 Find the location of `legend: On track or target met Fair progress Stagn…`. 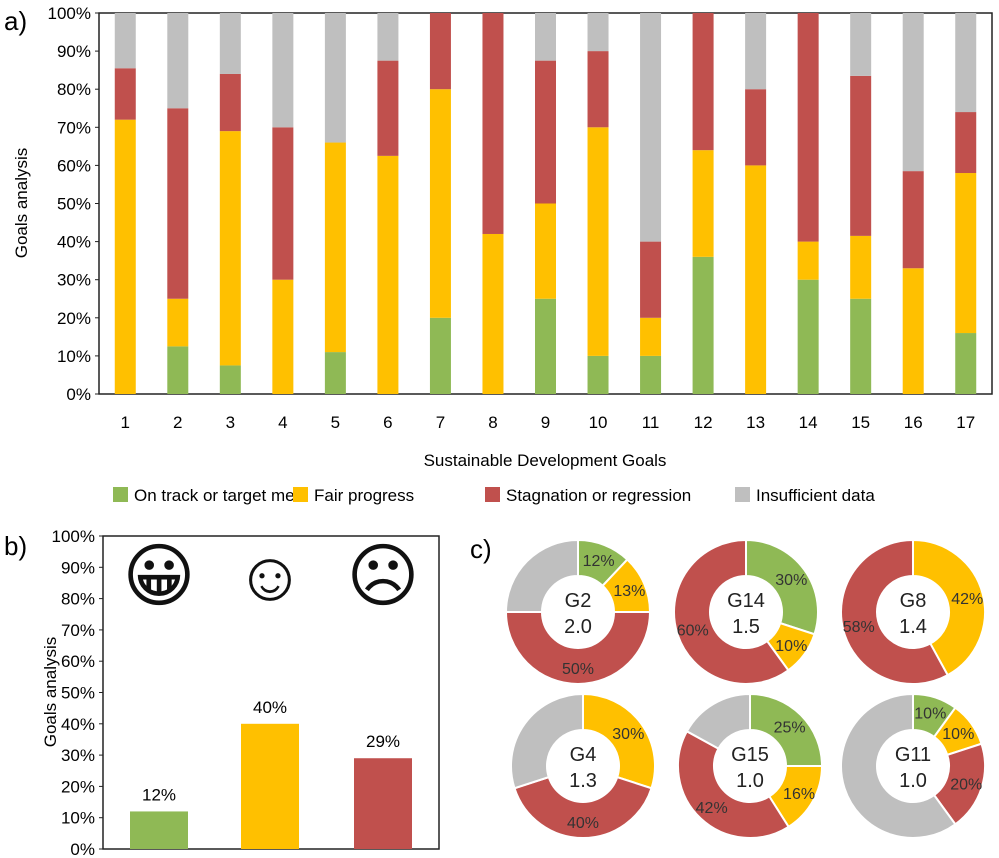

legend: On track or target met Fair progress Stagn… is located at coordinates (494, 495).